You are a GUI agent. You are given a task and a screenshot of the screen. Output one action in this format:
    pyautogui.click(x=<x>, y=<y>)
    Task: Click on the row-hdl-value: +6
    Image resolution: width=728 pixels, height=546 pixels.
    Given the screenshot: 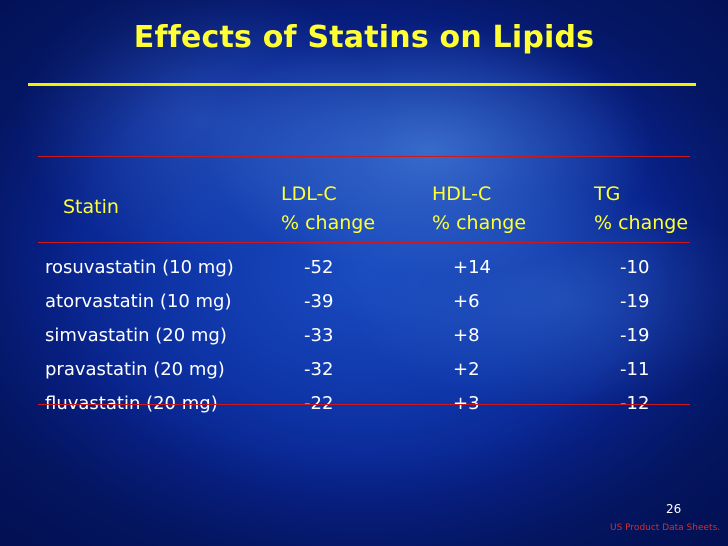 What is the action you would take?
    pyautogui.click(x=466, y=301)
    